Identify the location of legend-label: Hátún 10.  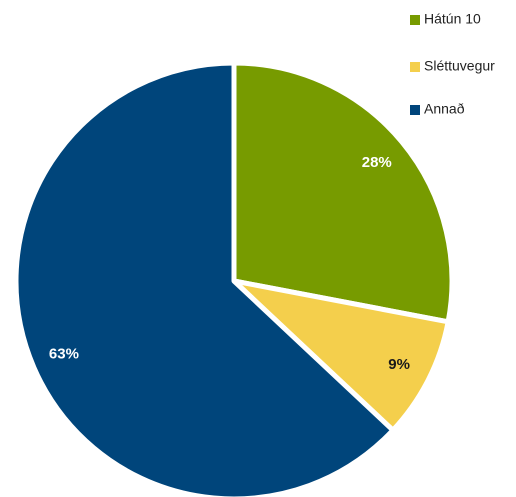
(452, 19).